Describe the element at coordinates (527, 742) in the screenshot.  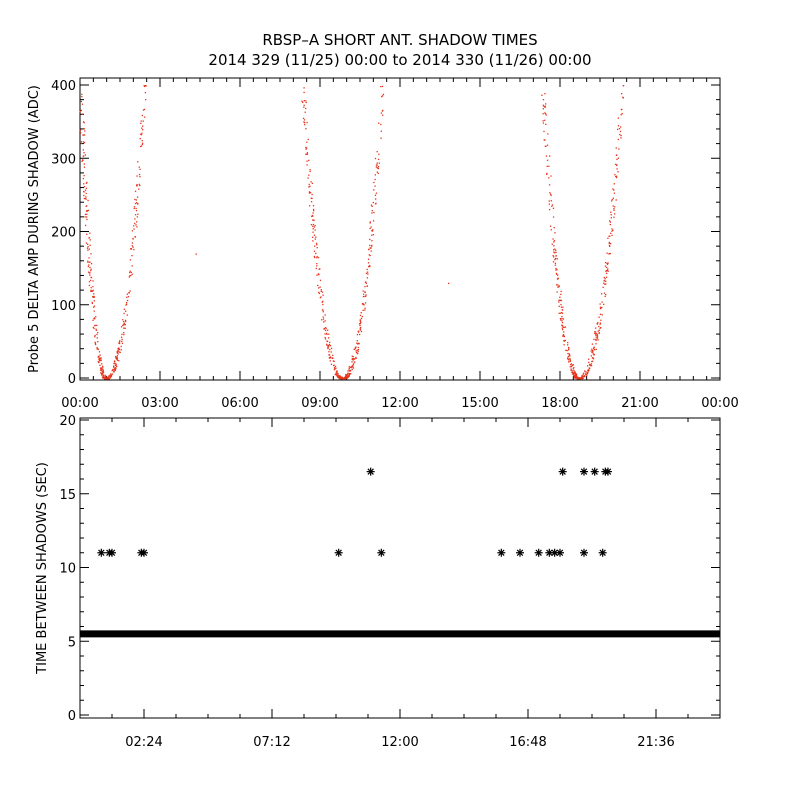
I see `bottom-x-tick-label: 16:48` at that location.